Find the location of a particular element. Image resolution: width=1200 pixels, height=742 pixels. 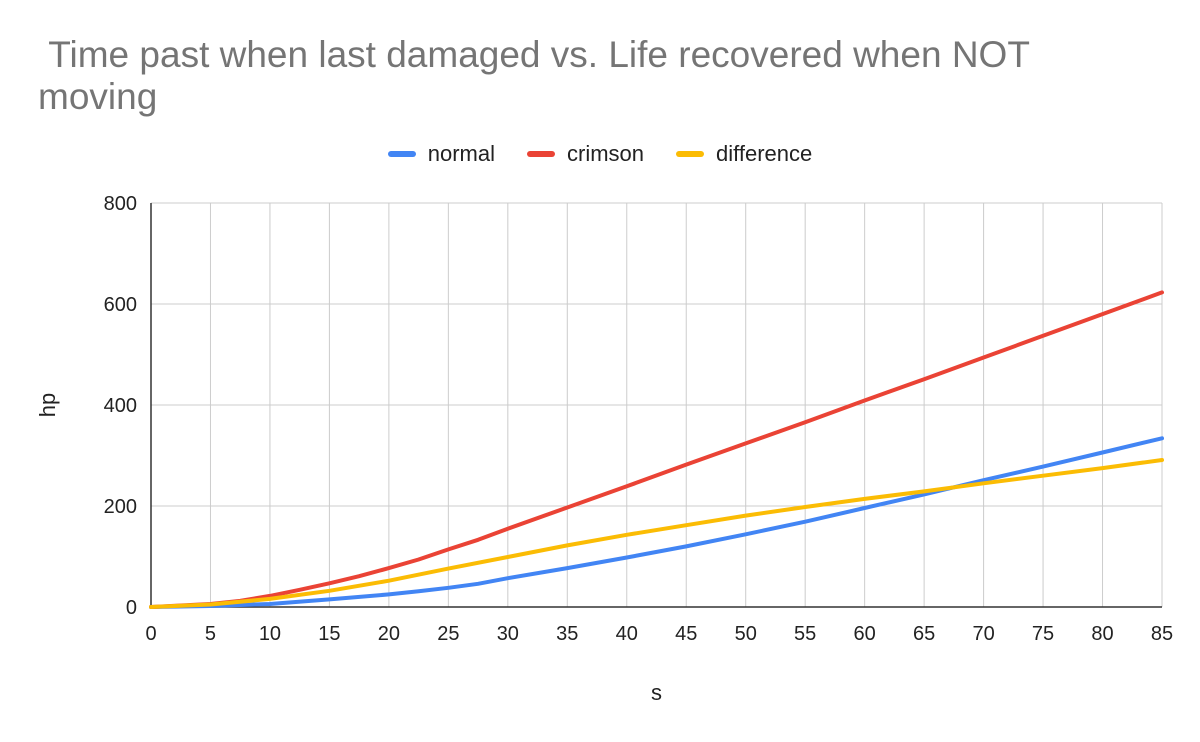

x-tick-label: 15 is located at coordinates (329, 634).